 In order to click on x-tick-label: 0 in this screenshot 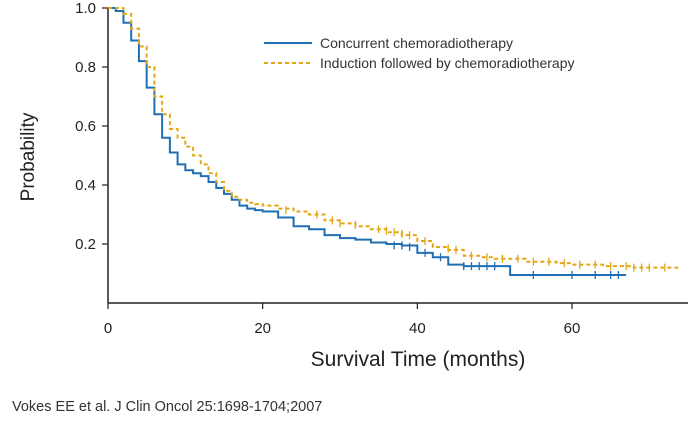, I will do `click(108, 328)`.